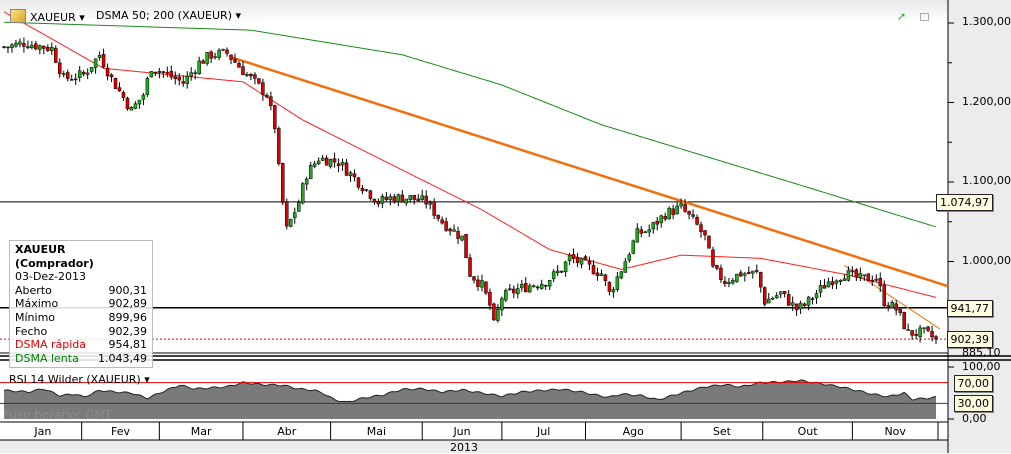 The width and height of the screenshot is (1011, 454). What do you see at coordinates (128, 290) in the screenshot?
I see `info-value: 900,31` at bounding box center [128, 290].